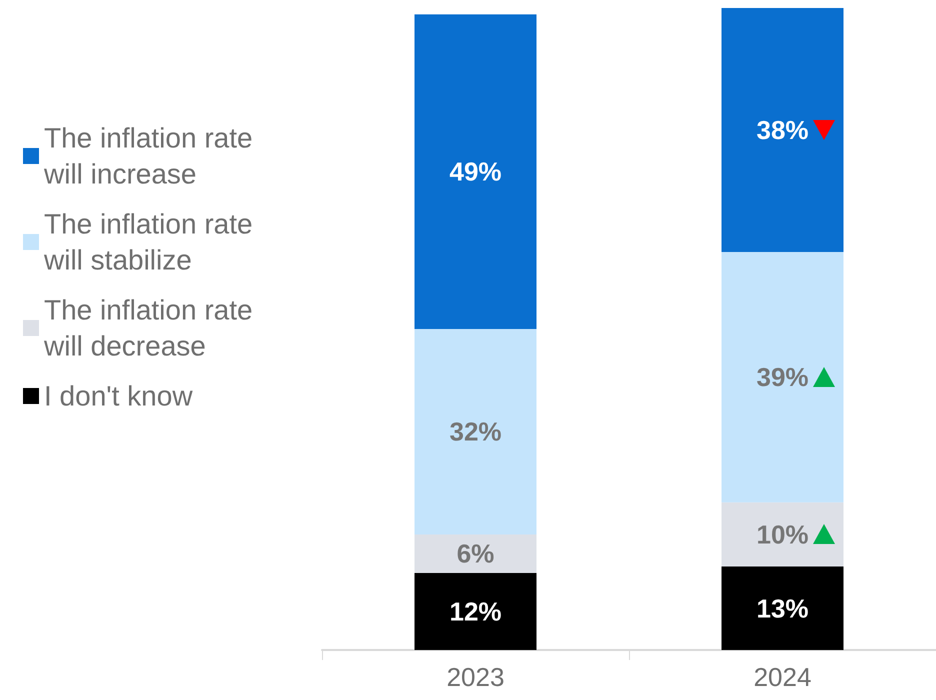  Describe the element at coordinates (475, 677) in the screenshot. I see `x-tick-label: 2023` at that location.